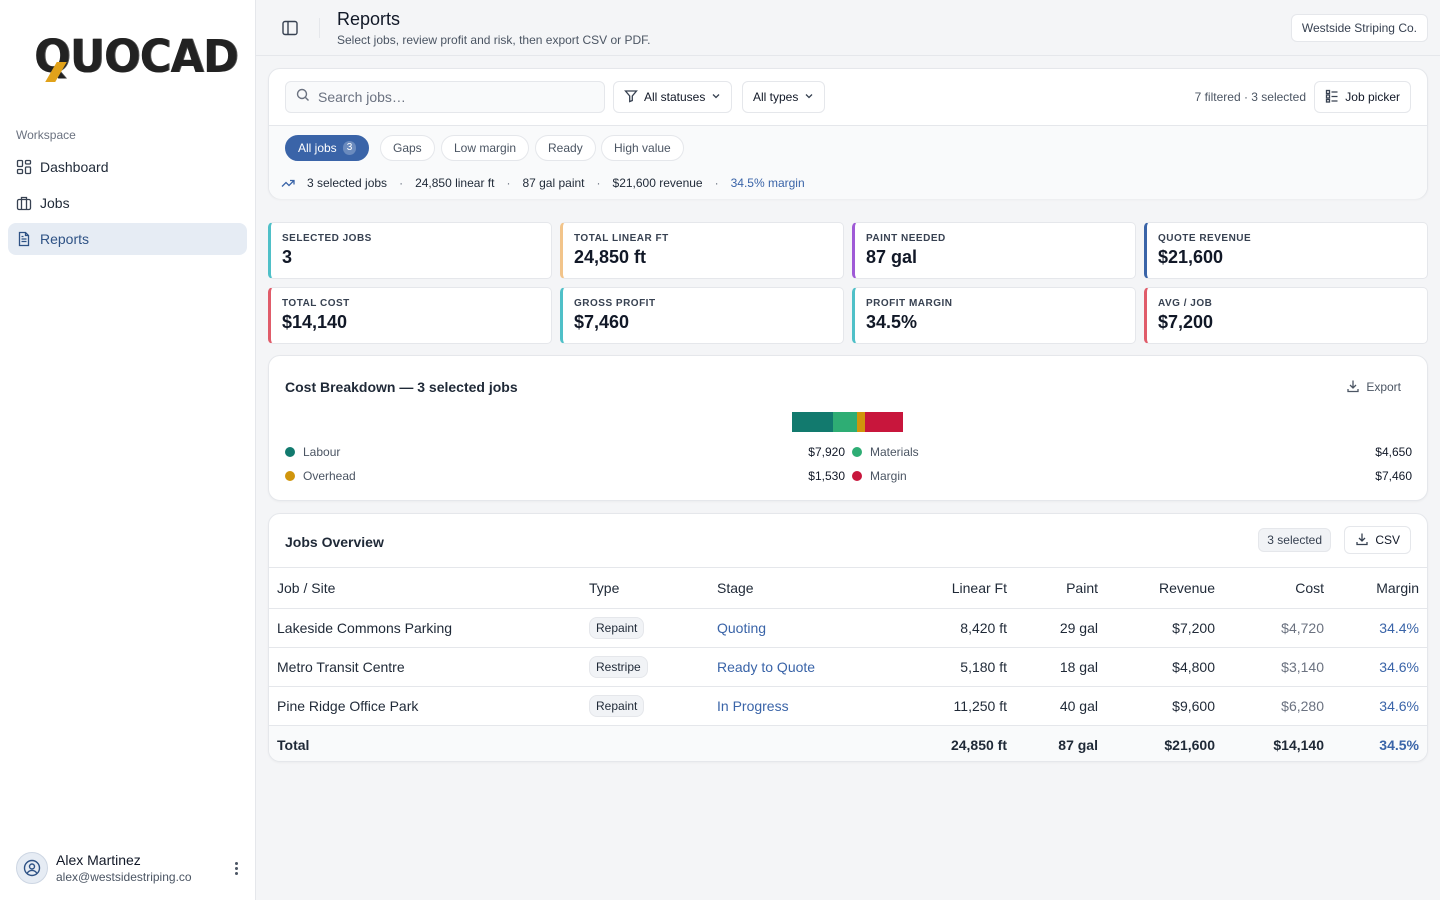 The image size is (1440, 900). Describe the element at coordinates (642, 148) in the screenshot. I see `chip-high-value: High value` at that location.